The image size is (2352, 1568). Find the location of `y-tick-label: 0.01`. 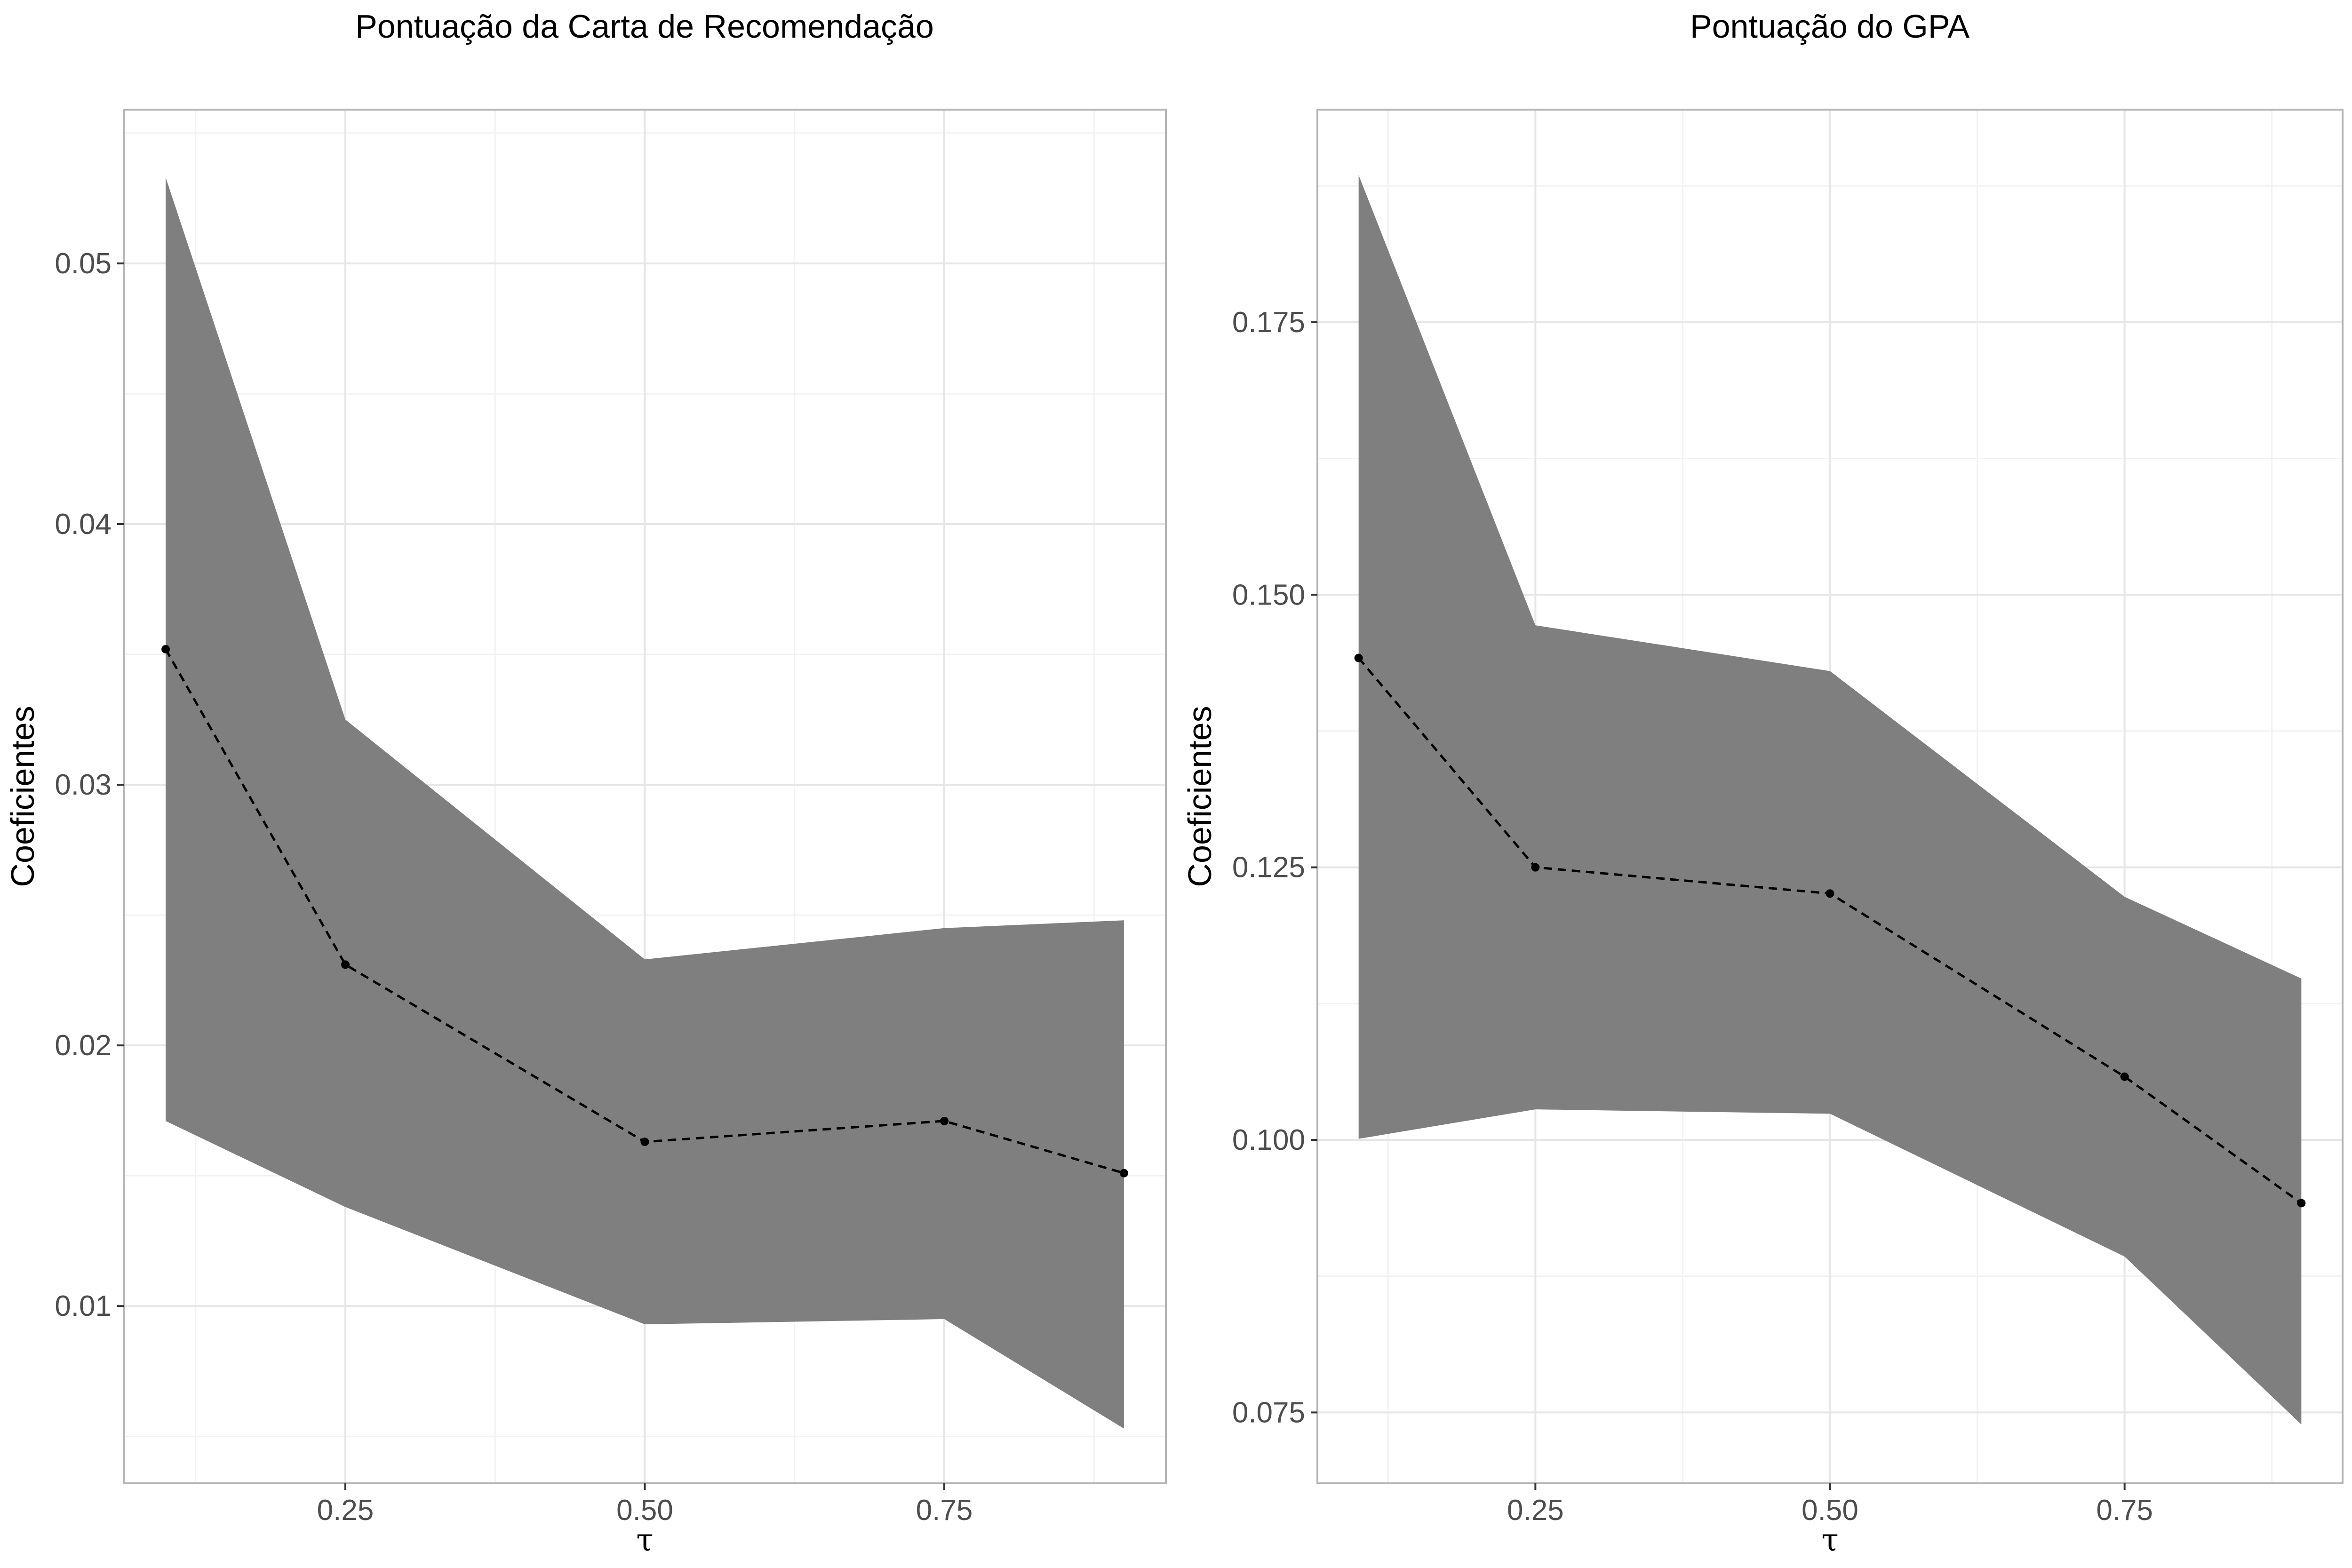

y-tick-label: 0.01 is located at coordinates (83, 1306).